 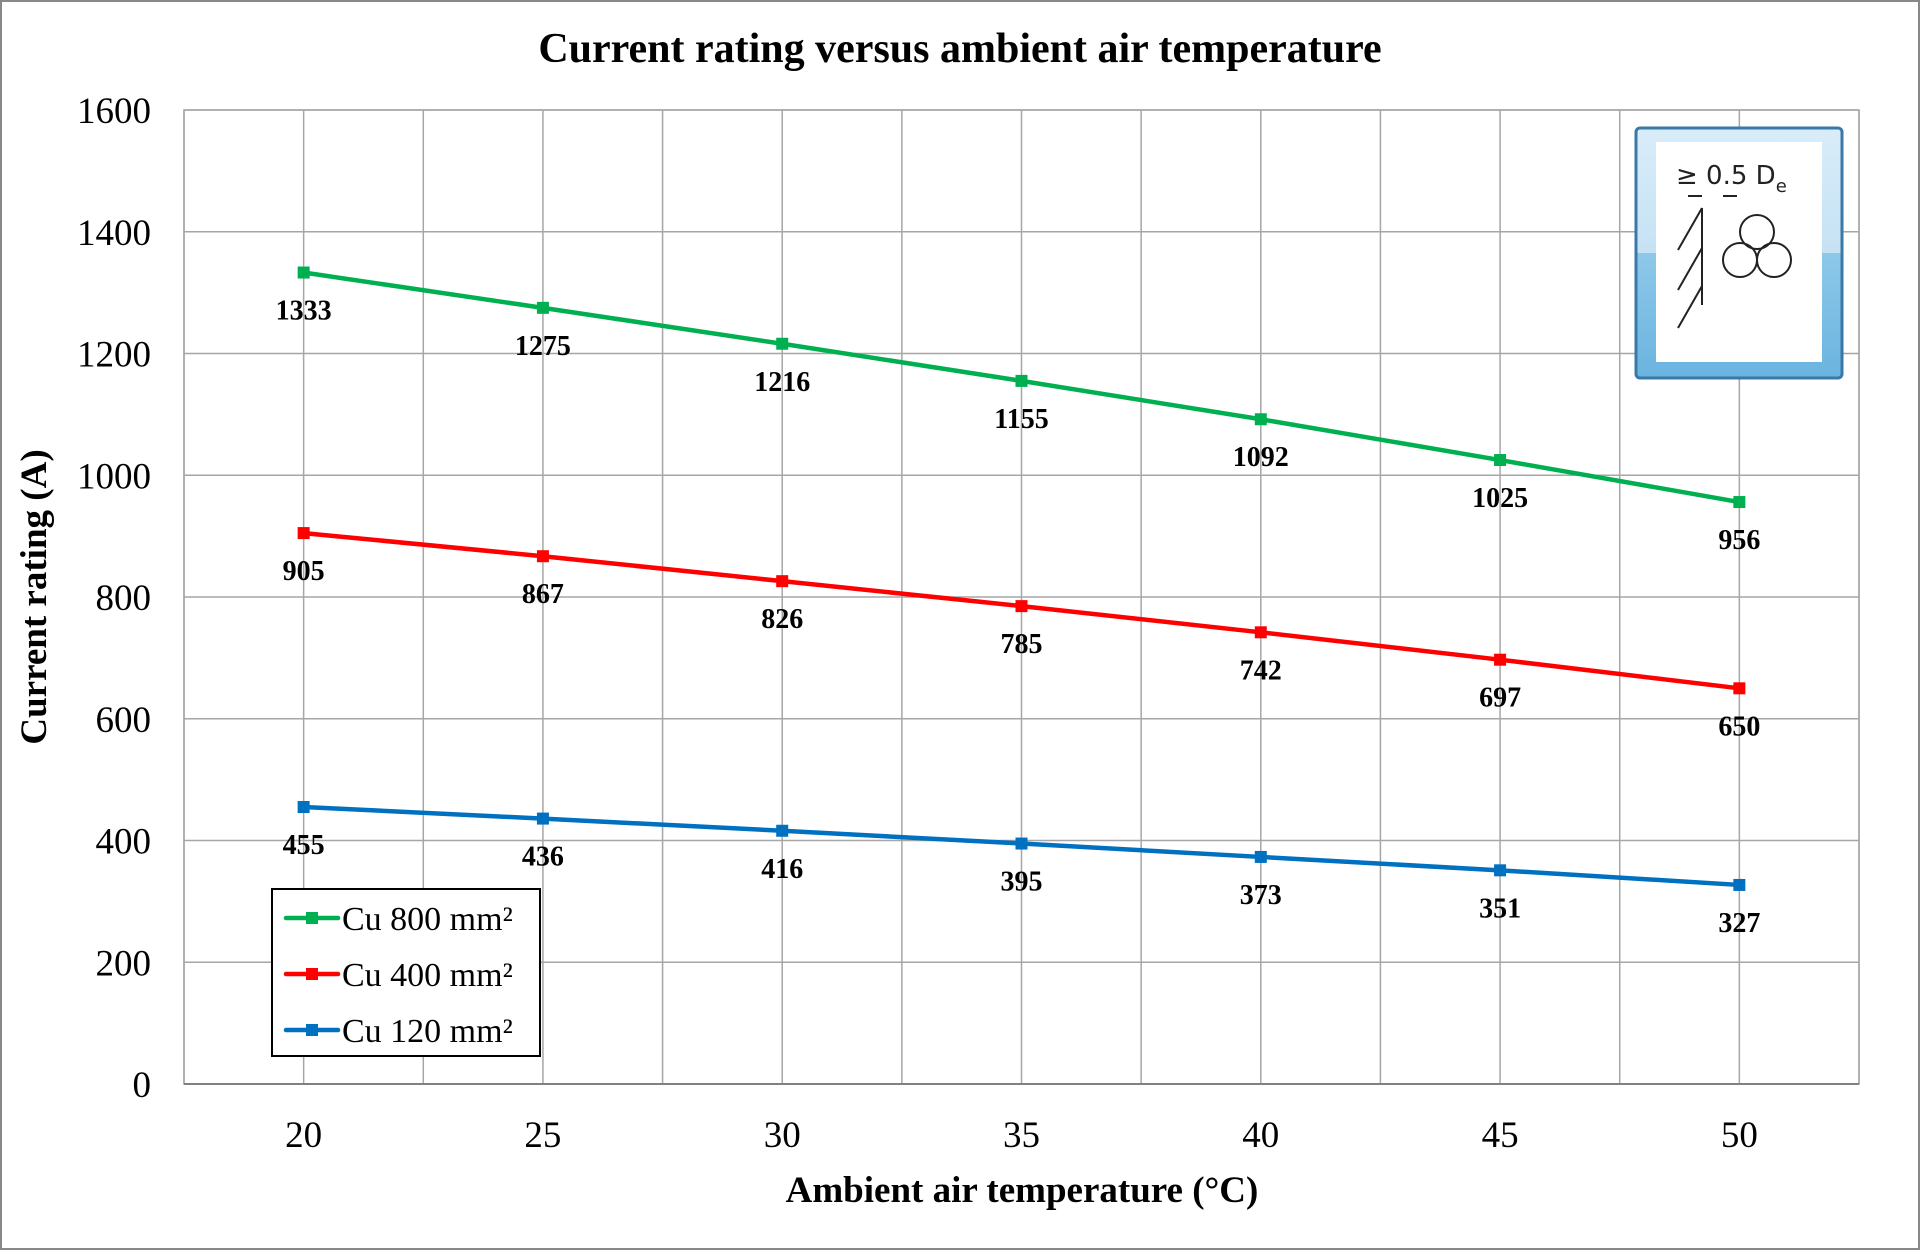 I want to click on x-axis-ticks: 20 25 30 35 40 45 50, so click(x=1021, y=1135).